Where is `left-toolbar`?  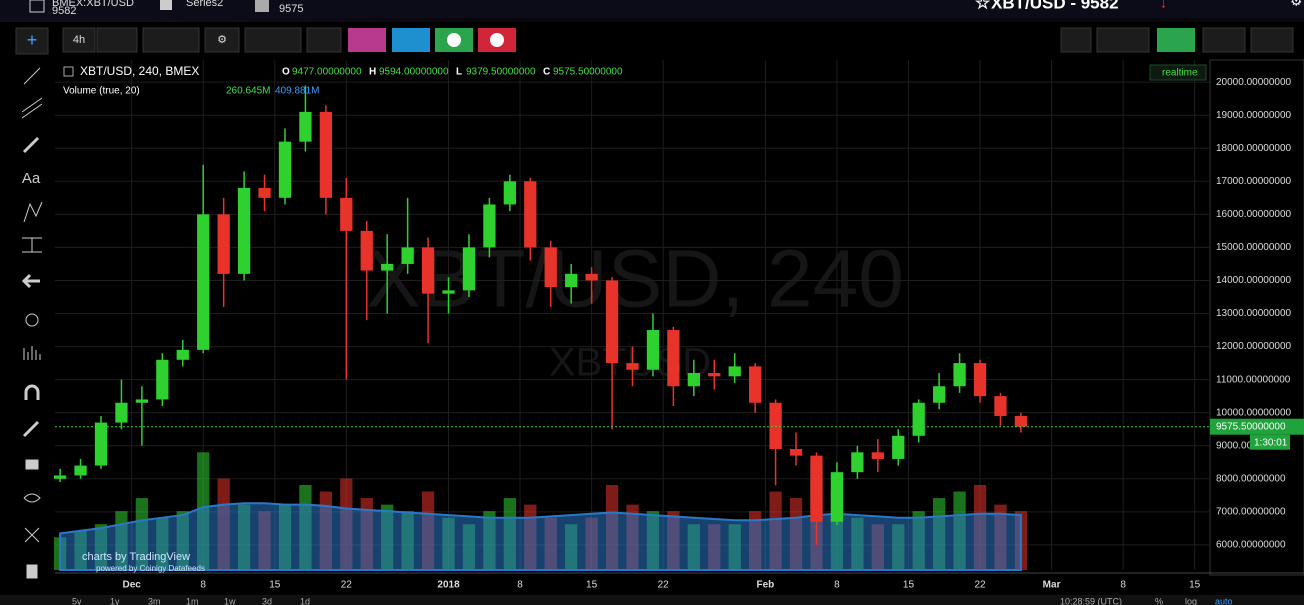
left-toolbar is located at coordinates (32, 323).